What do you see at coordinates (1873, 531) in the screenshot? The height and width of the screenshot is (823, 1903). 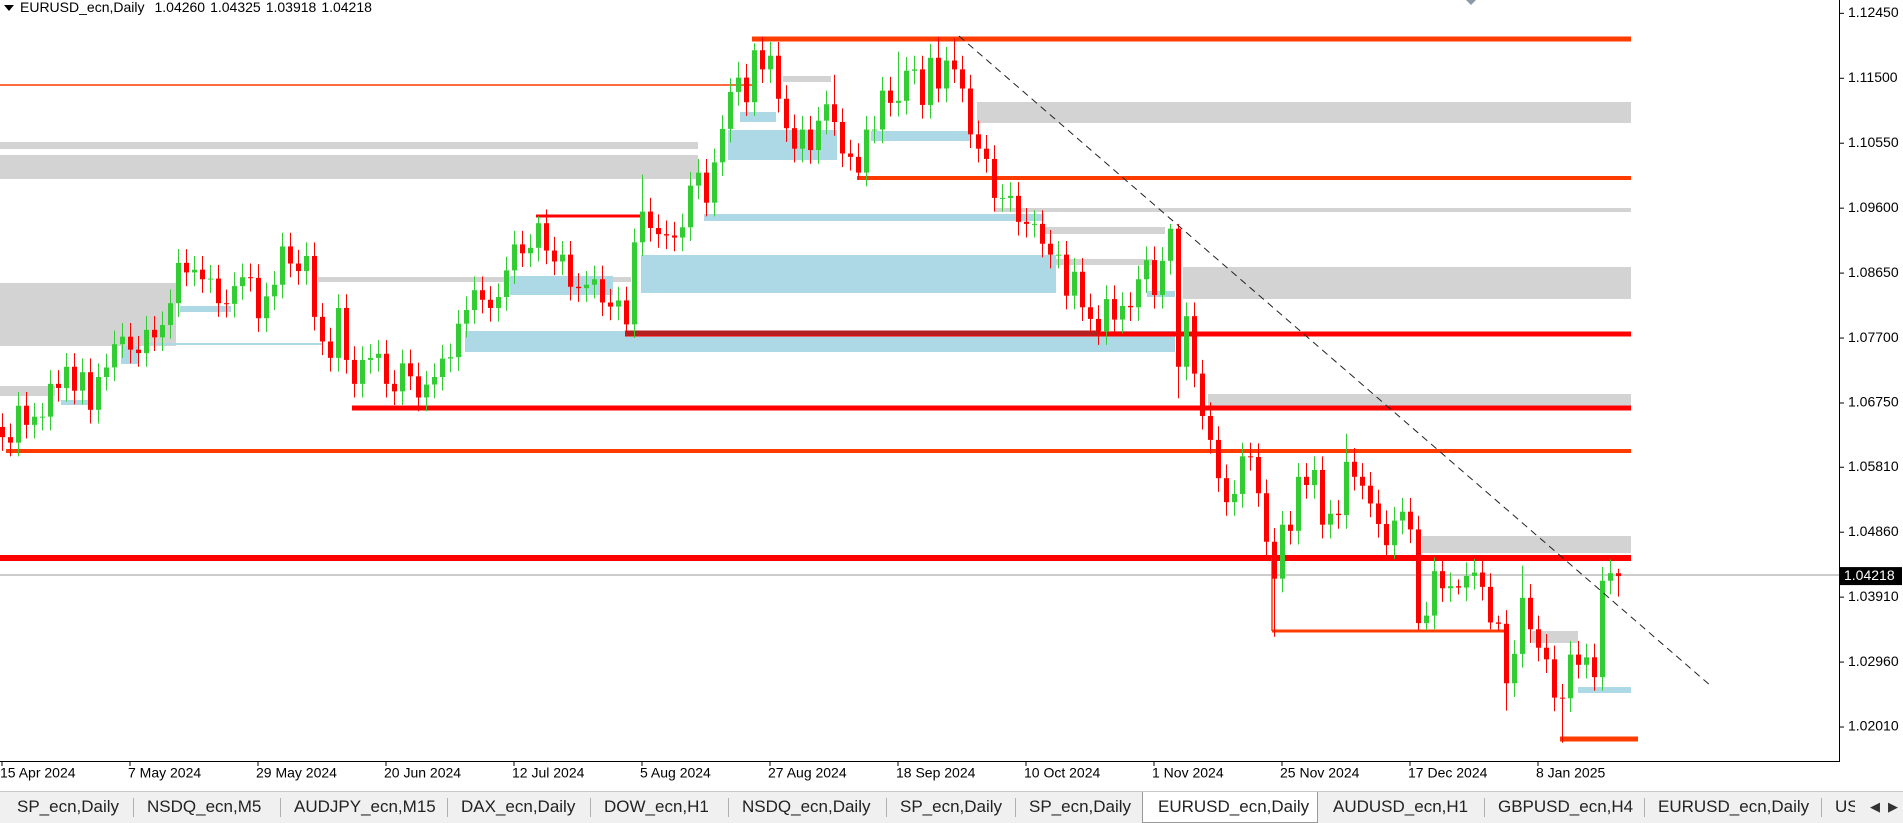 I see `y-tick-label: 1.04860` at bounding box center [1873, 531].